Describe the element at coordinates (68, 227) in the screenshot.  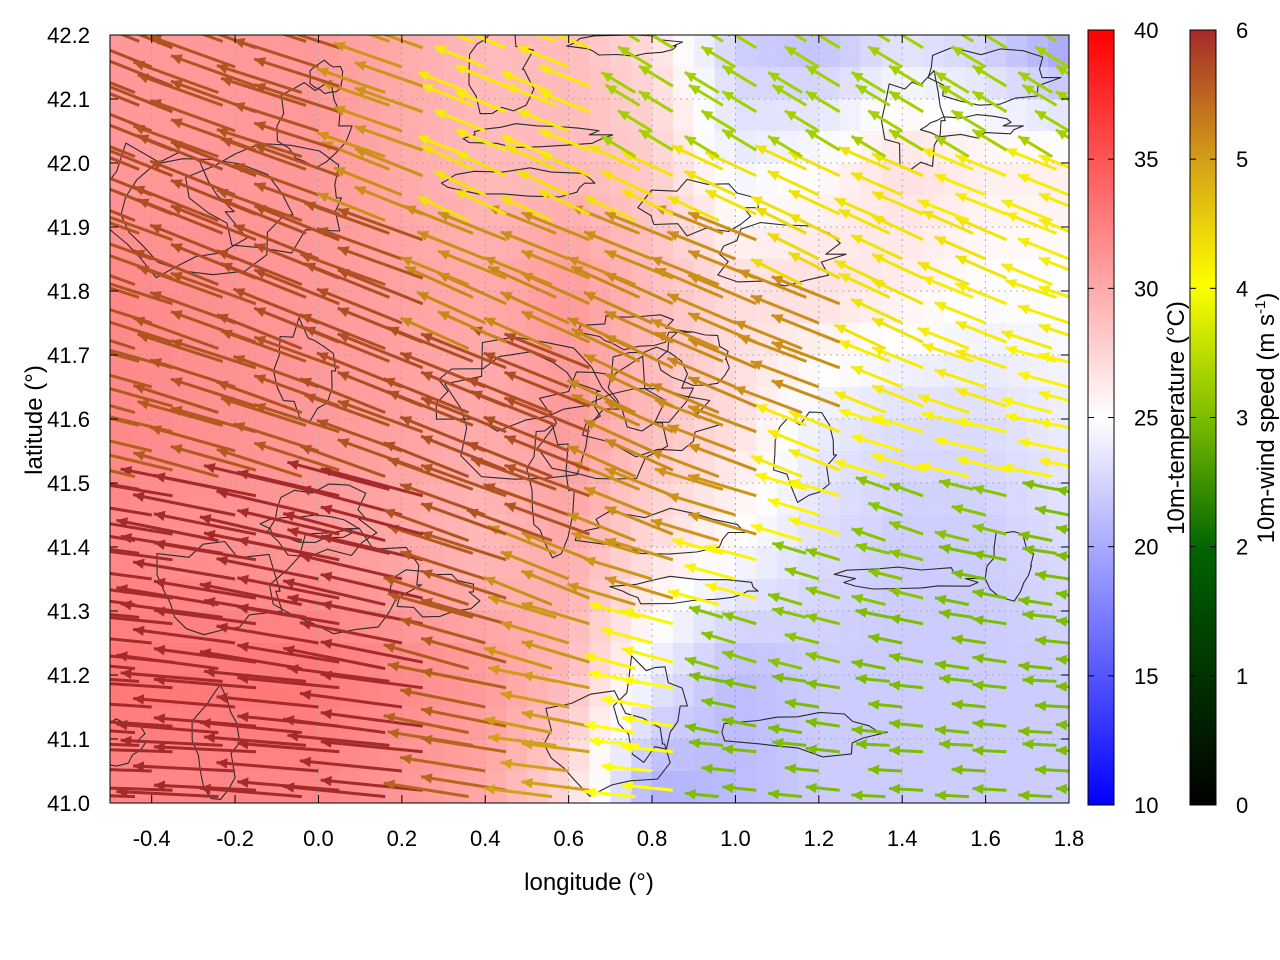
I see `y-tick-label: 41.9` at that location.